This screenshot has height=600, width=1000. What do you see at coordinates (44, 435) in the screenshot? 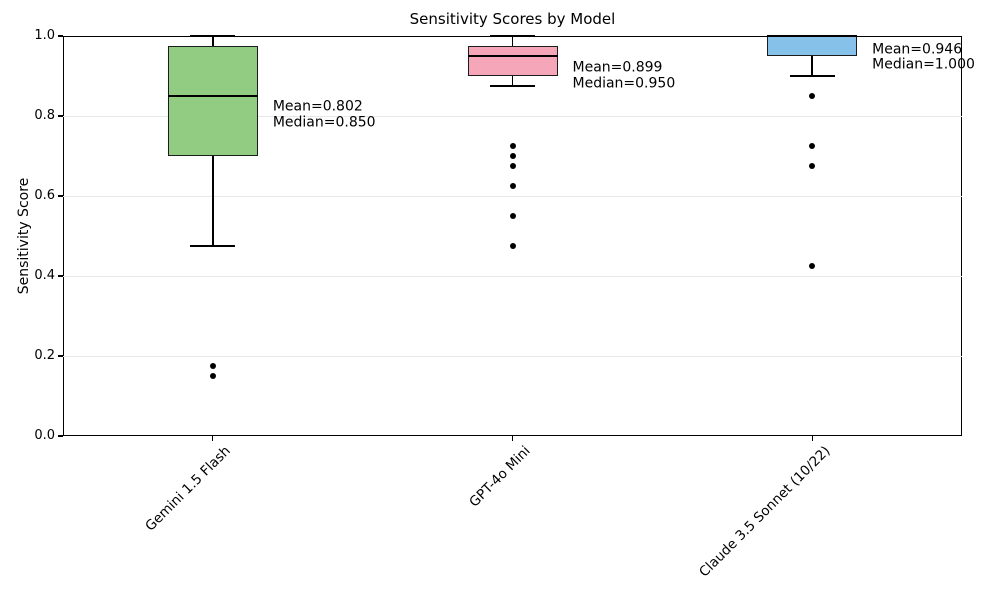
I see `y-tick-label: 0.0` at bounding box center [44, 435].